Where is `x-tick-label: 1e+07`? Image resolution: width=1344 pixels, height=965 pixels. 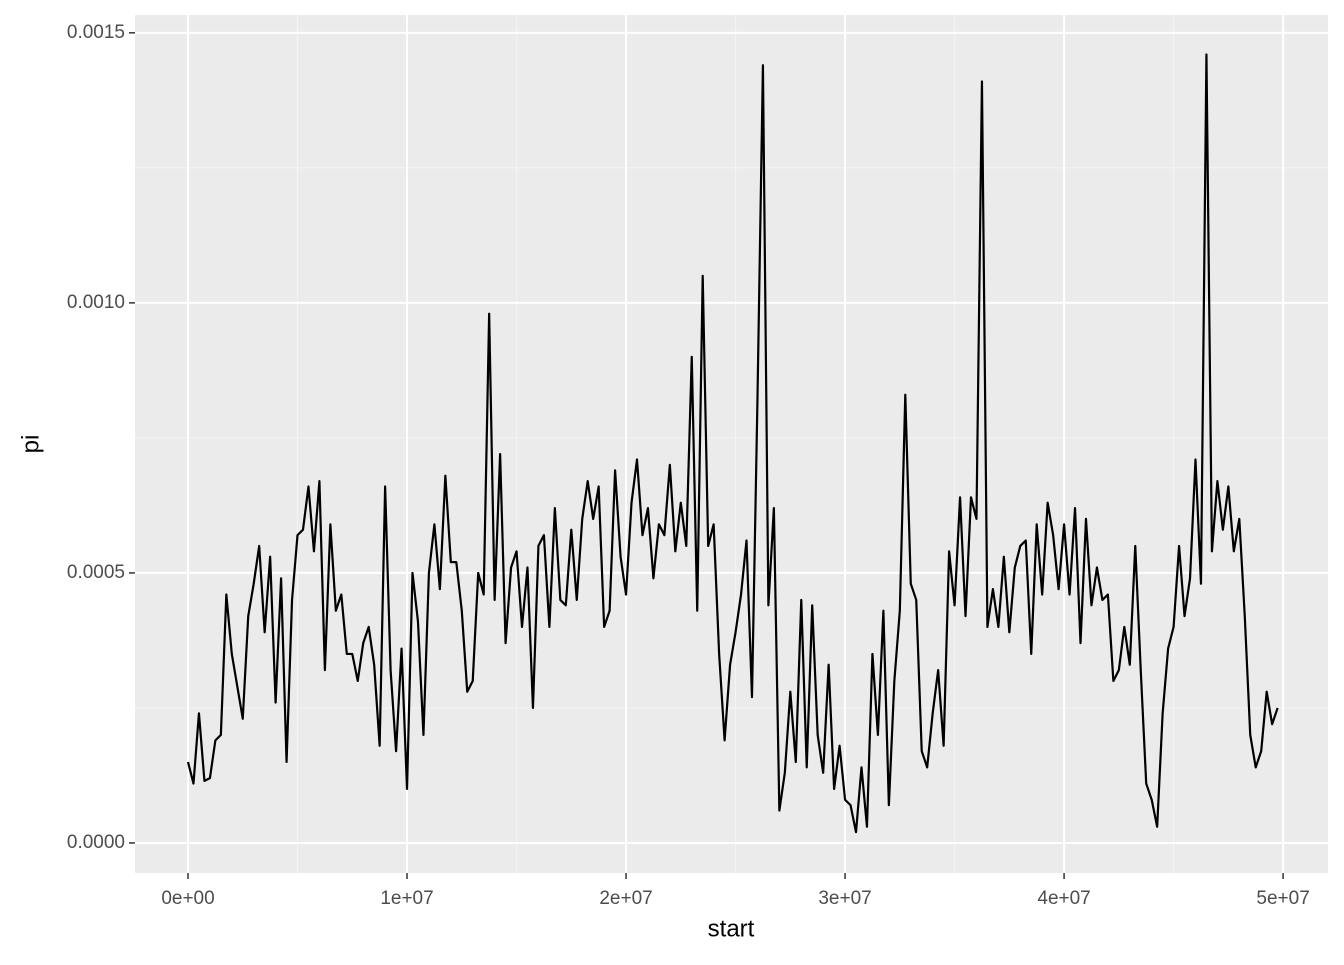
x-tick-label: 1e+07 is located at coordinates (406, 898).